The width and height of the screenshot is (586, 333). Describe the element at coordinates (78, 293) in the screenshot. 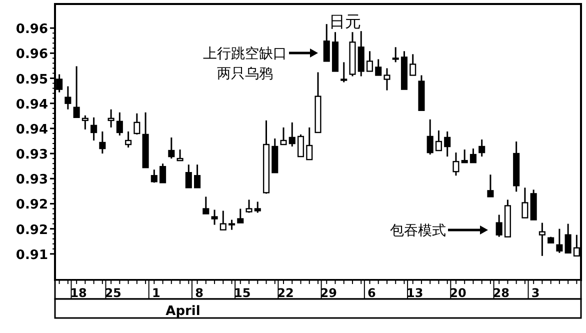

I see `x-tick-label: 18` at that location.